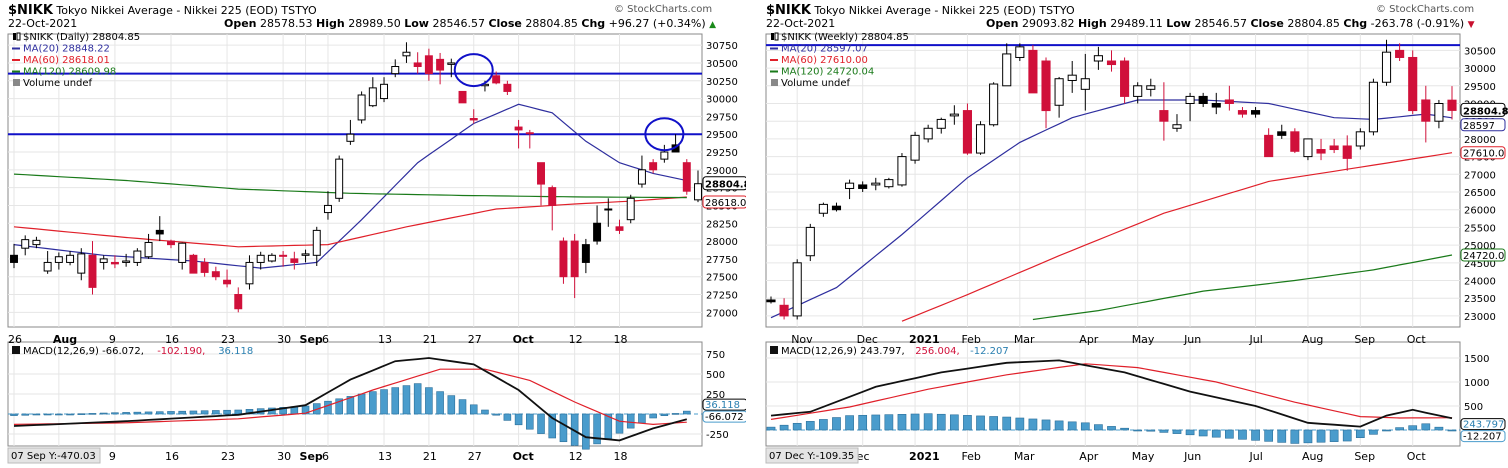  I want to click on x-axis-label: Aug, so click(65, 339).